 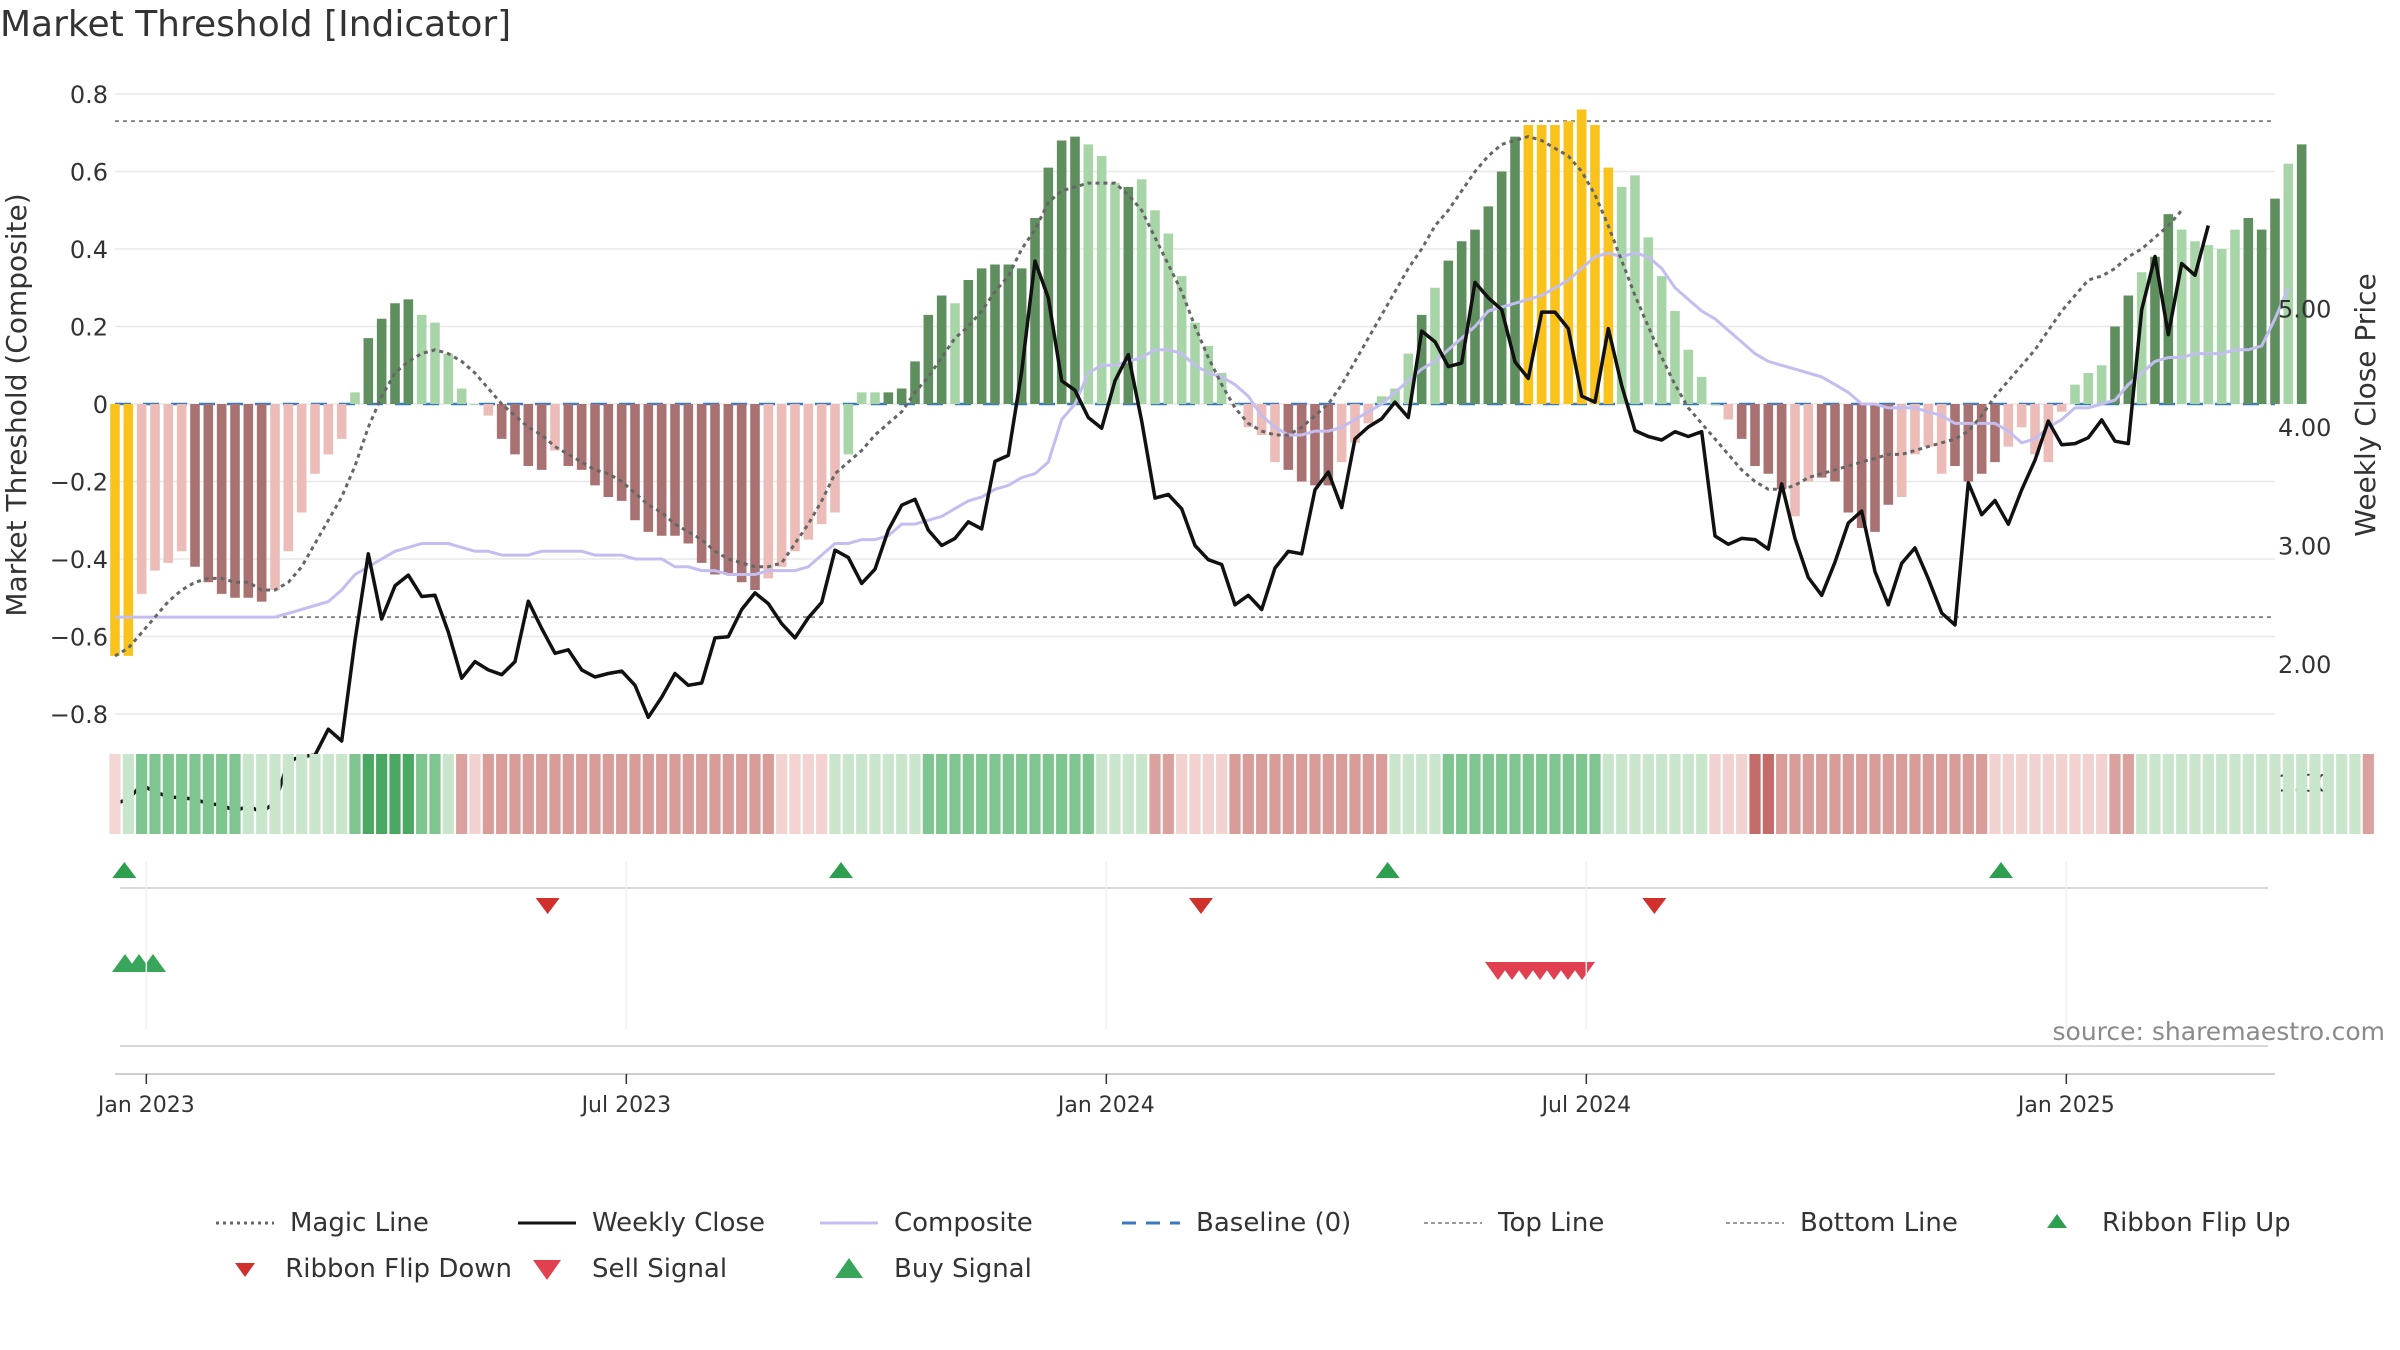 I want to click on legend-item-top-line: Top Line, so click(x=1569, y=1223).